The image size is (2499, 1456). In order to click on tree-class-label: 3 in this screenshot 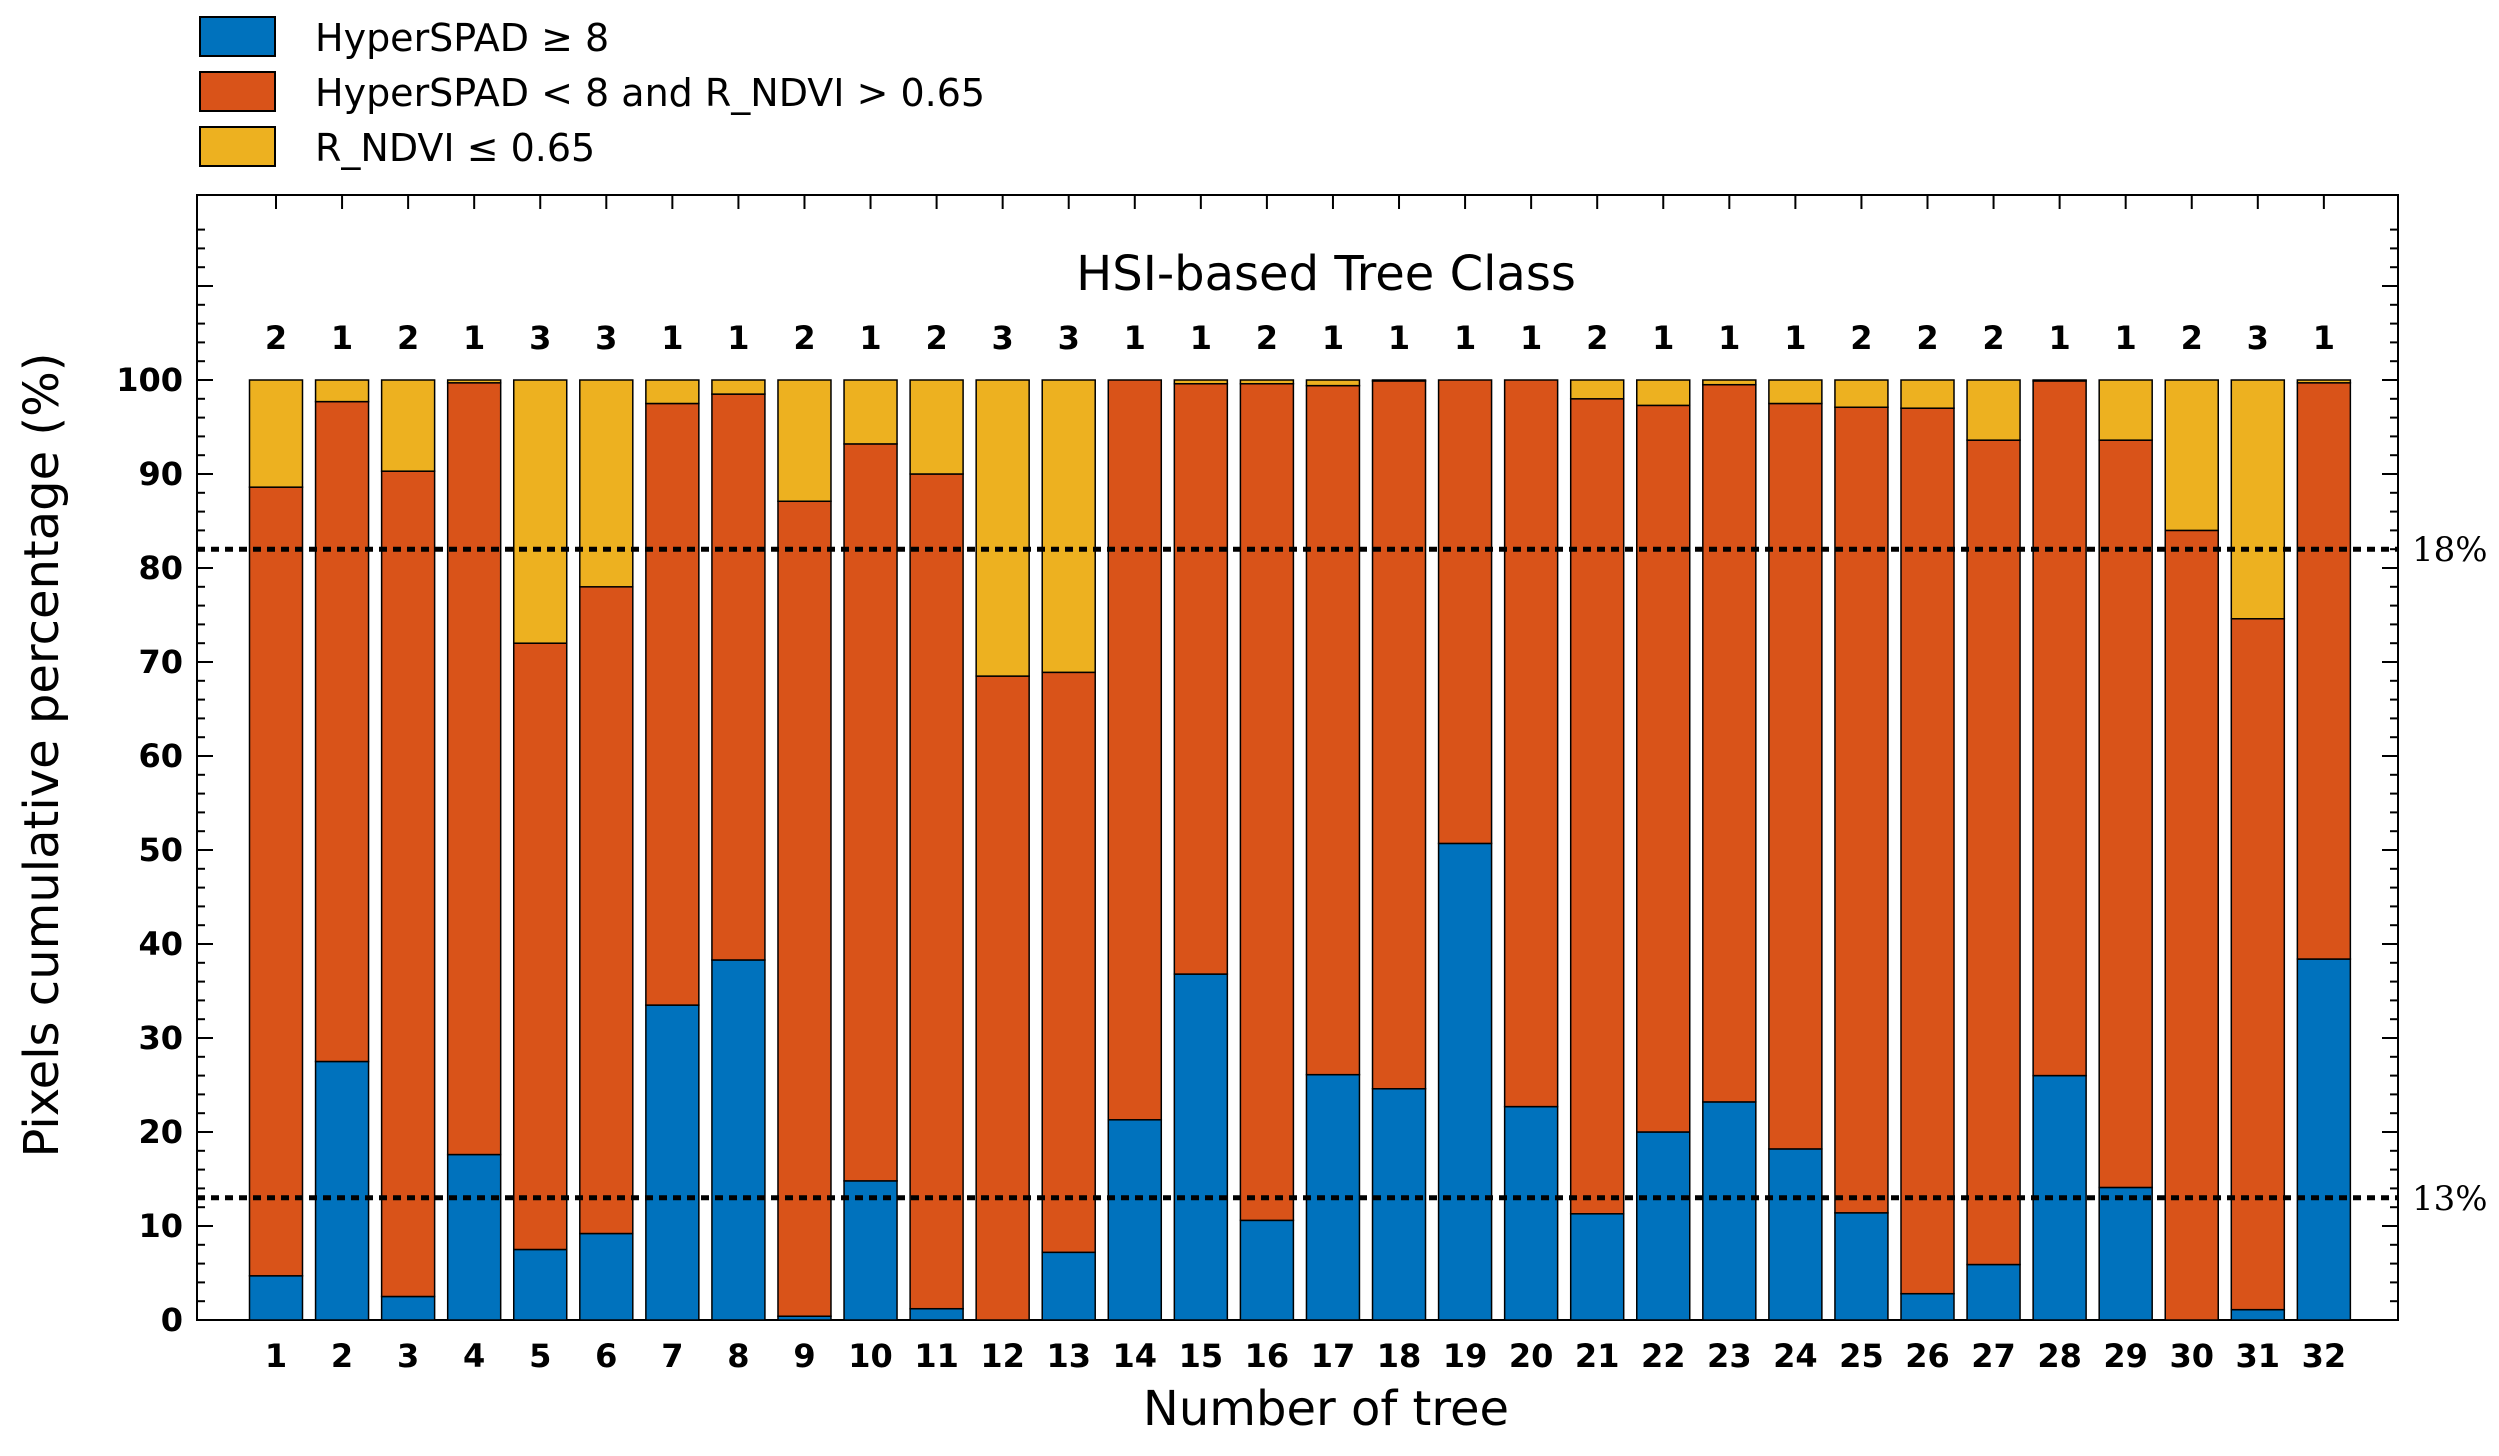, I will do `click(606, 338)`.